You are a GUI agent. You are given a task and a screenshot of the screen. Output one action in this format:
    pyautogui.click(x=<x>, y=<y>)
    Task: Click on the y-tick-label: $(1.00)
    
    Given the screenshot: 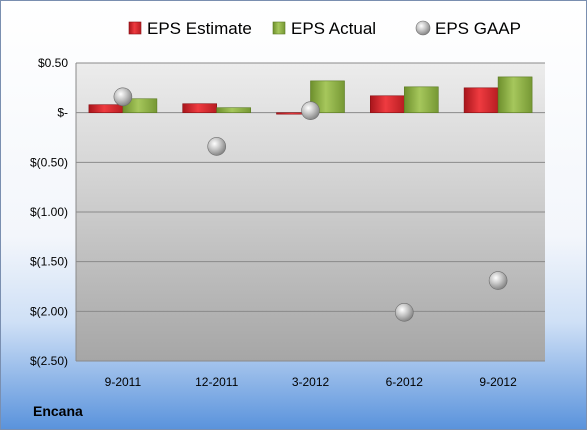 What is the action you would take?
    pyautogui.click(x=49, y=212)
    